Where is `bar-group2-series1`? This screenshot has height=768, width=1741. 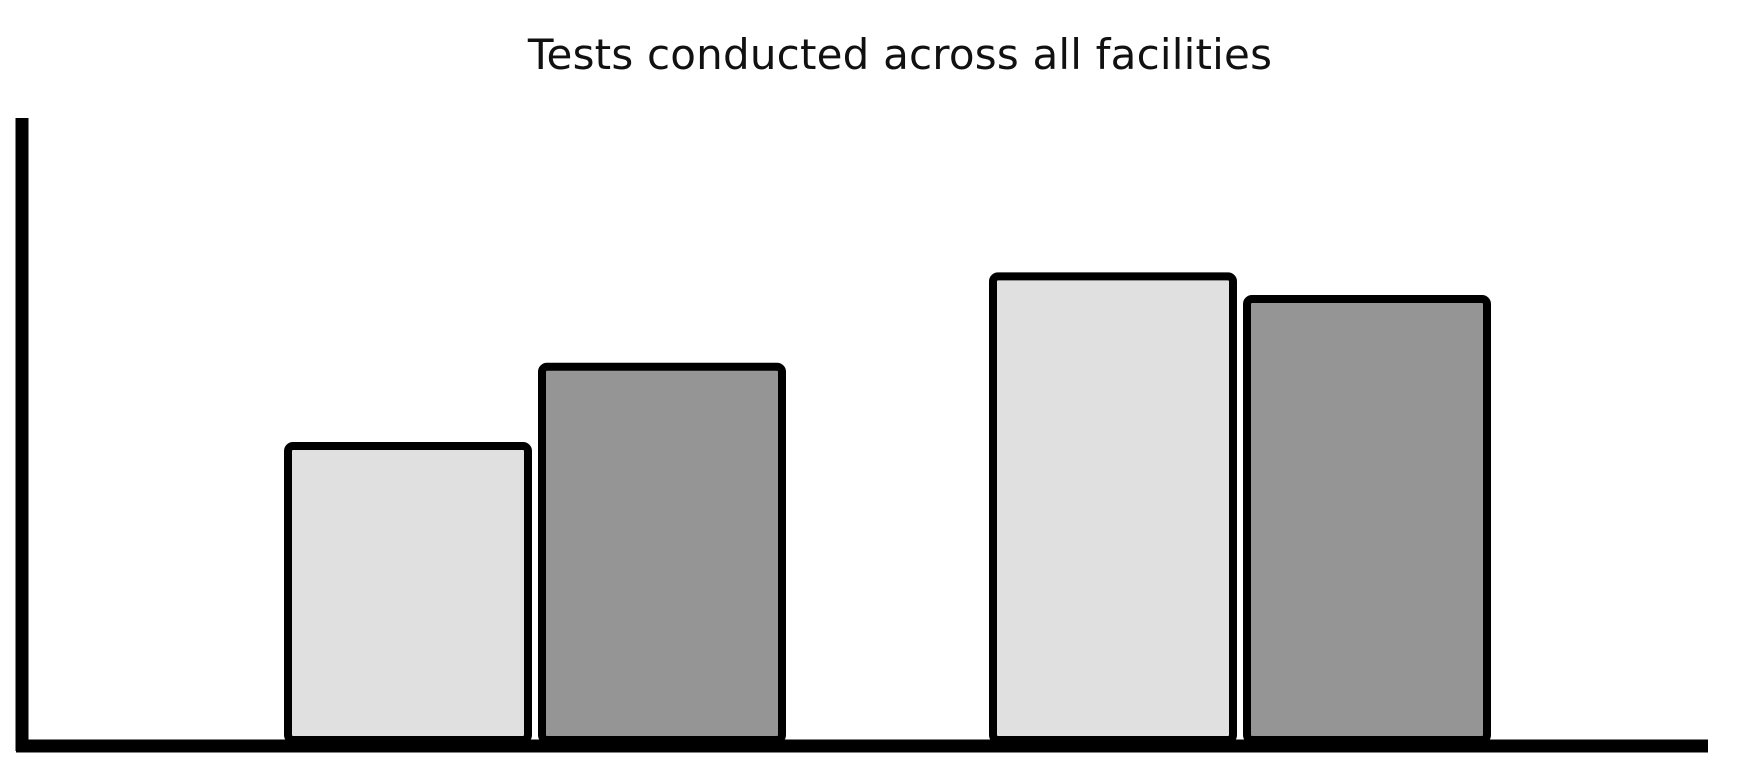 bar-group2-series1 is located at coordinates (1113, 508).